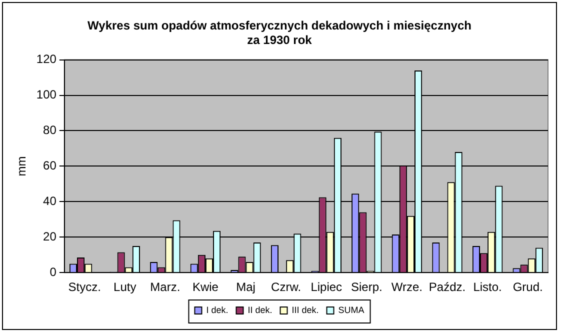  I want to click on x-tick-label: Czrw., so click(286, 287).